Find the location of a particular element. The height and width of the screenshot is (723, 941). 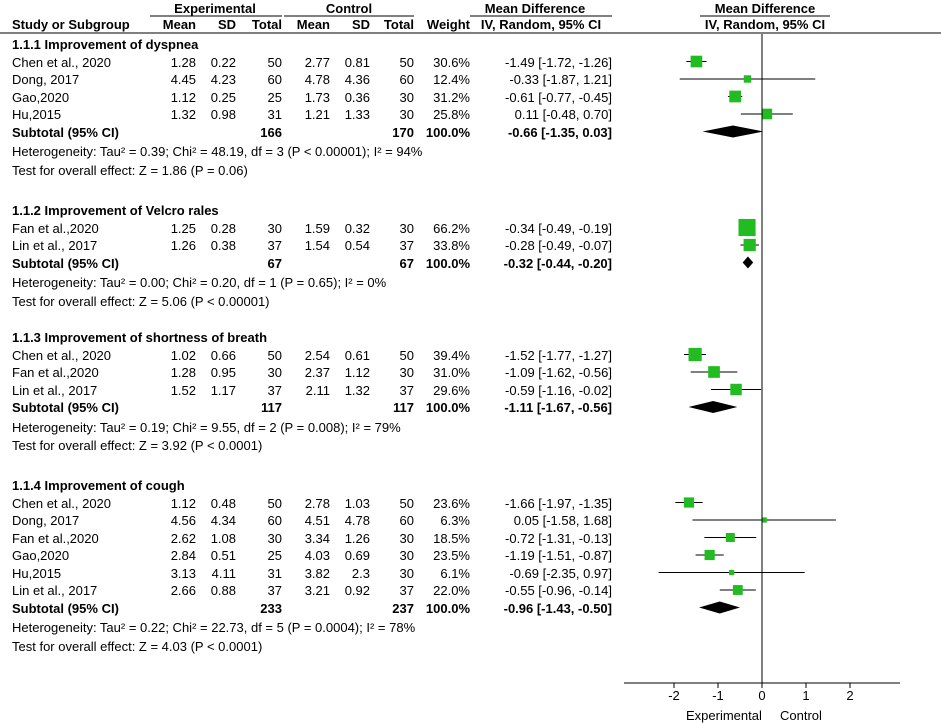

study-sde: 4.34 is located at coordinates (223, 520).